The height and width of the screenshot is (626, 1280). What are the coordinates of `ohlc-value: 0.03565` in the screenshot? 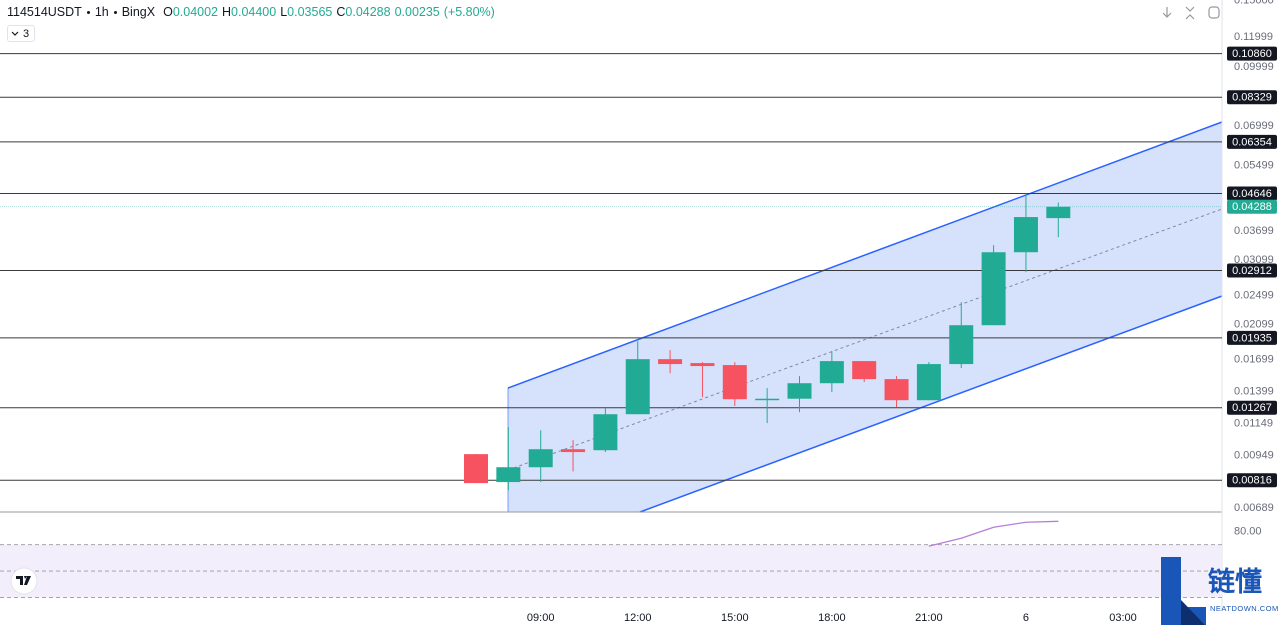 It's located at (310, 12).